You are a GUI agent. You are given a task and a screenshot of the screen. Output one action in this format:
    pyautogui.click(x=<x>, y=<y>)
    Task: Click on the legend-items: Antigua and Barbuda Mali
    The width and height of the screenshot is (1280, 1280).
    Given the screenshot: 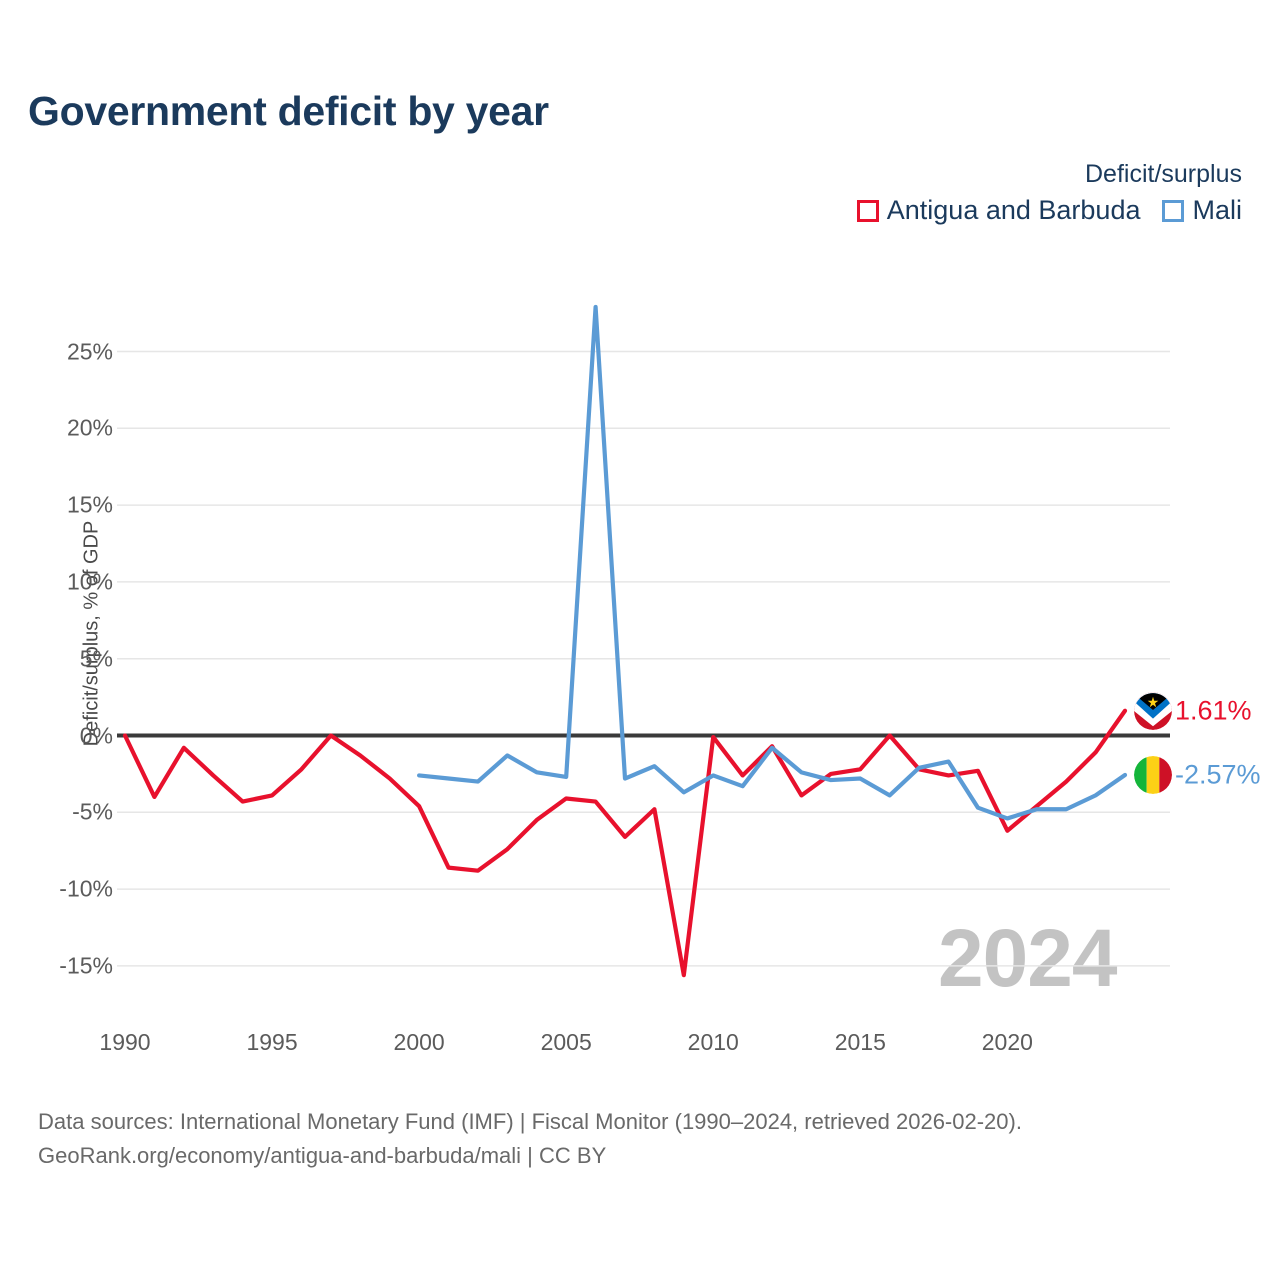 What is the action you would take?
    pyautogui.click(x=1049, y=210)
    